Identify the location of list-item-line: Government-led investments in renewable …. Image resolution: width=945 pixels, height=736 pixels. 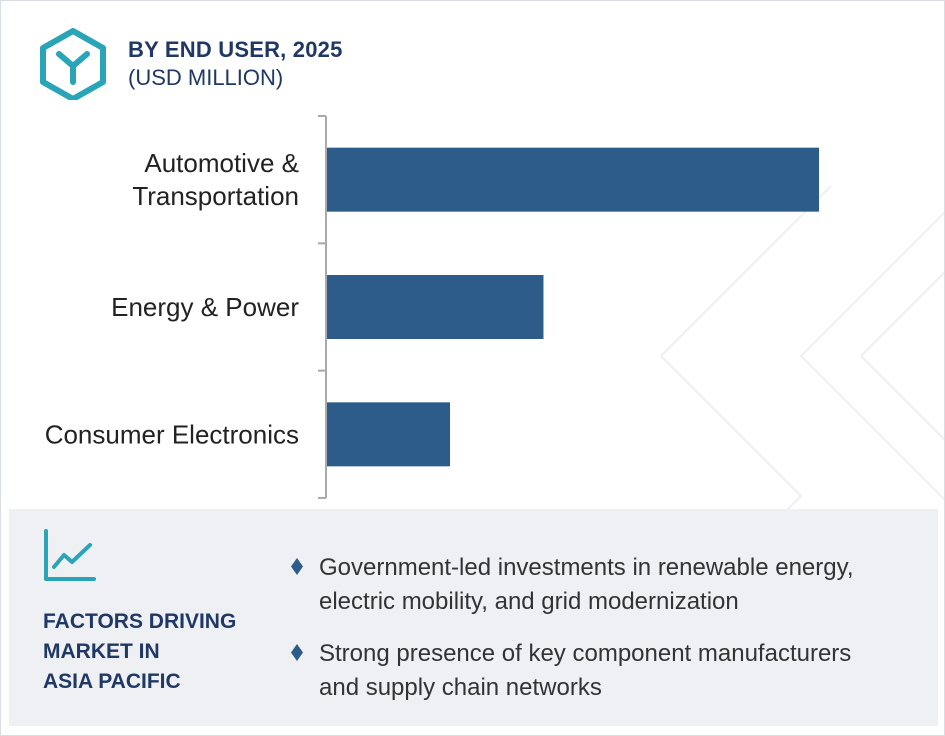
(586, 567).